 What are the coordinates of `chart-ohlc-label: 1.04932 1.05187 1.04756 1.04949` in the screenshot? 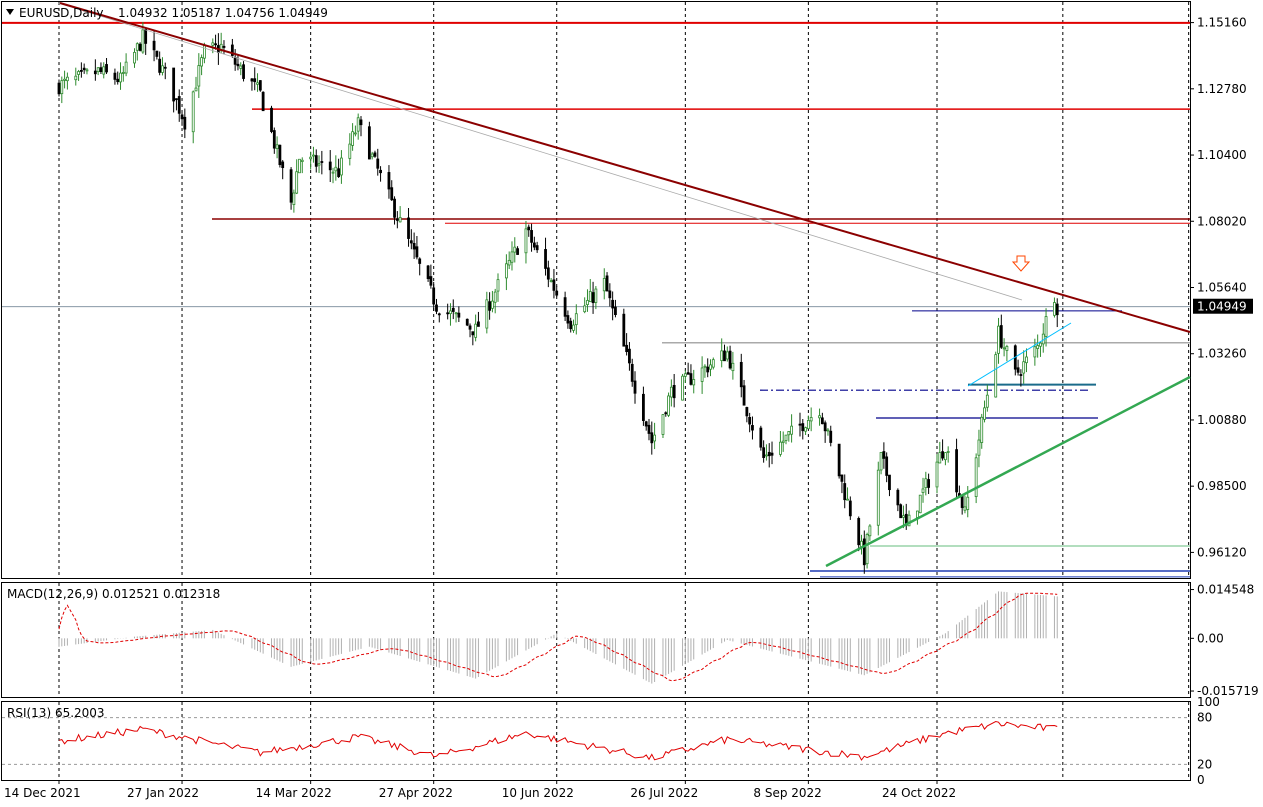 It's located at (223, 13).